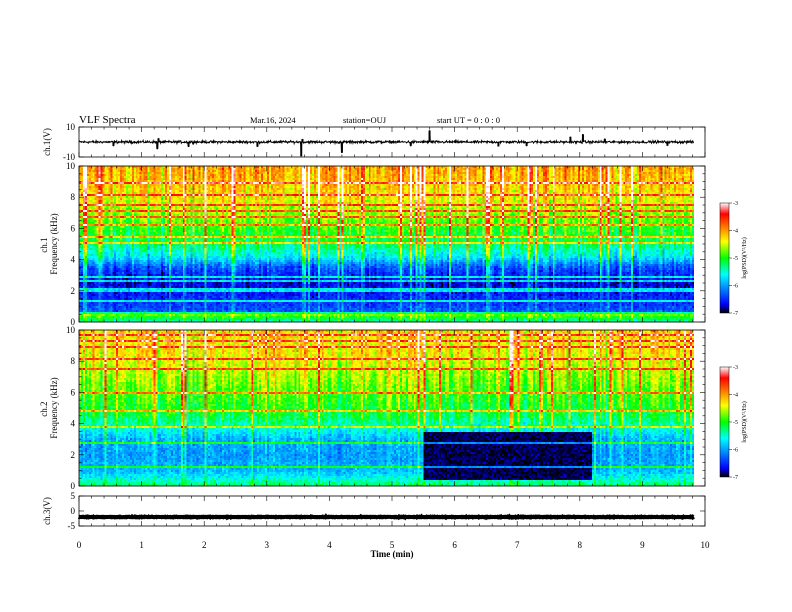 Image resolution: width=792 pixels, height=612 pixels. What do you see at coordinates (273, 120) in the screenshot?
I see `date-label: Mar.16, 2024` at bounding box center [273, 120].